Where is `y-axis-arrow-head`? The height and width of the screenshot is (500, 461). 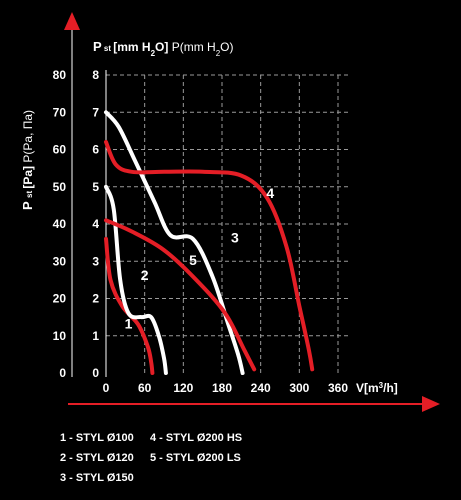 y-axis-arrow-head is located at coordinates (72, 21).